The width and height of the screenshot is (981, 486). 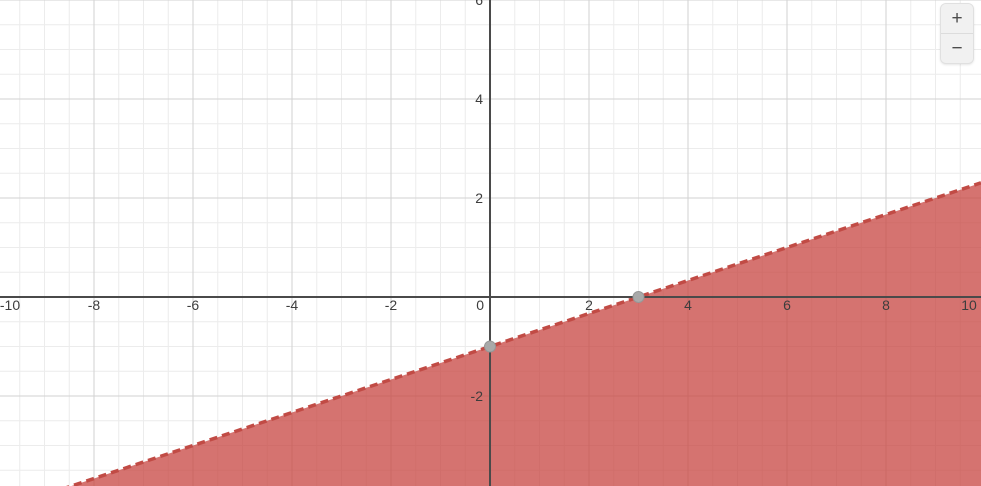 I want to click on x-tick-8: 8, so click(x=886, y=305).